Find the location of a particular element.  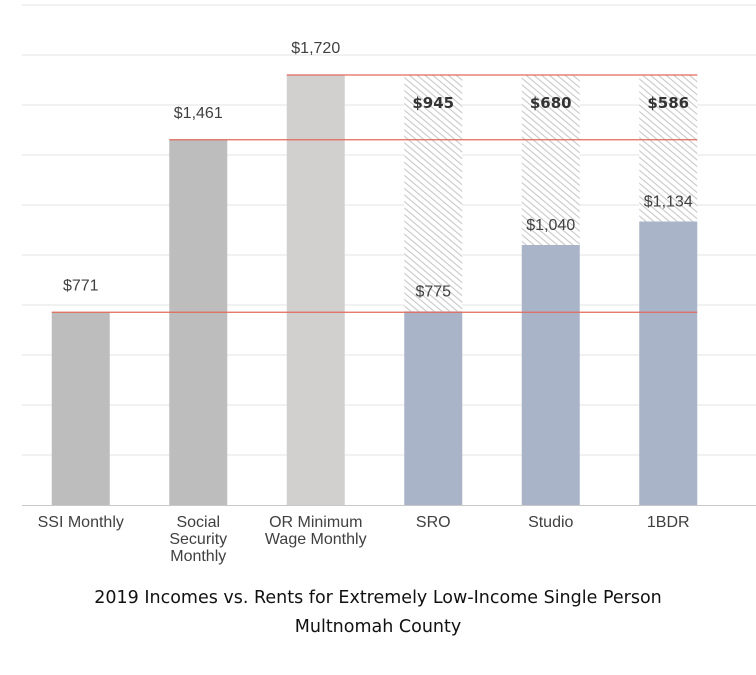

value-label: $1,461 is located at coordinates (198, 113).